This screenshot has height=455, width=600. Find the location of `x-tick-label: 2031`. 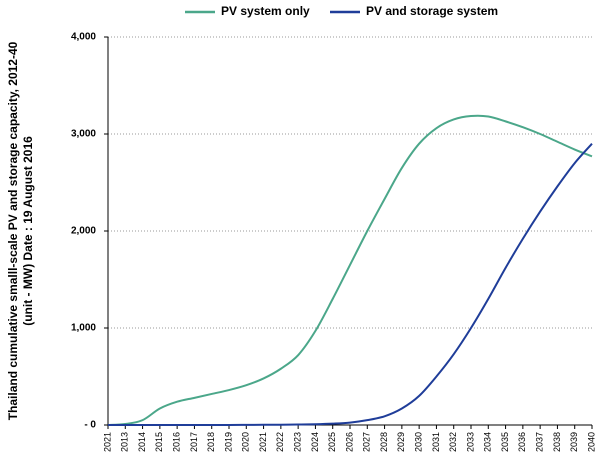

x-tick-label: 2031 is located at coordinates (436, 442).